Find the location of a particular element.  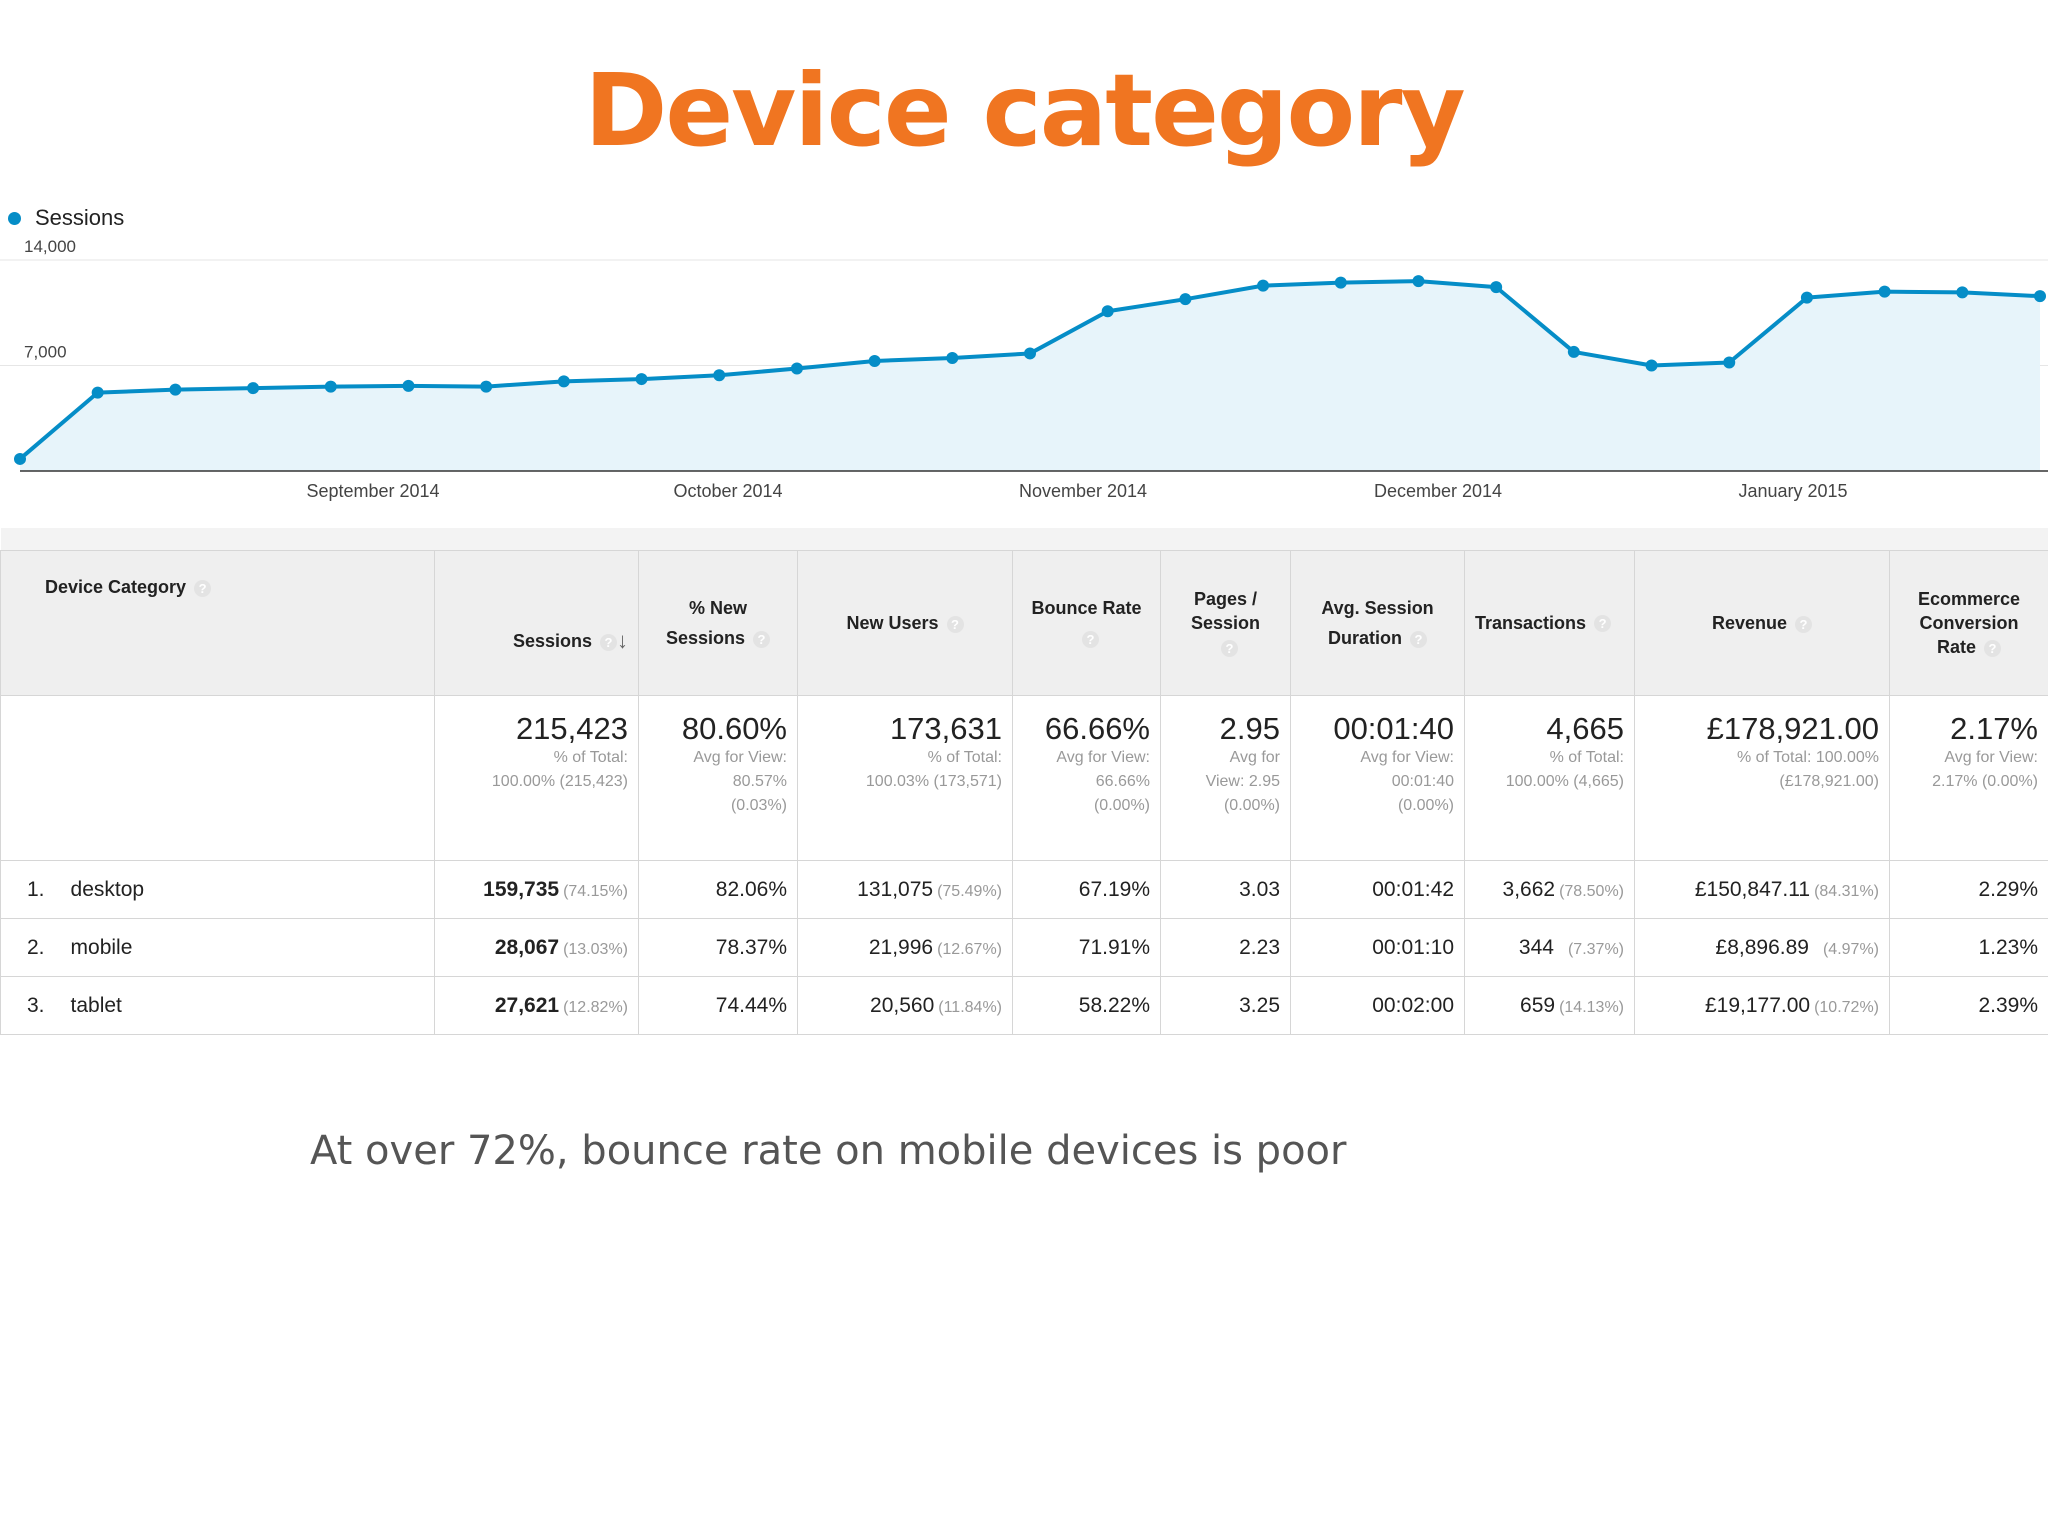

total-avg-session-duration: 00:01:40 Avg for View: 00:01:40 (0.00%) is located at coordinates (1377, 778).